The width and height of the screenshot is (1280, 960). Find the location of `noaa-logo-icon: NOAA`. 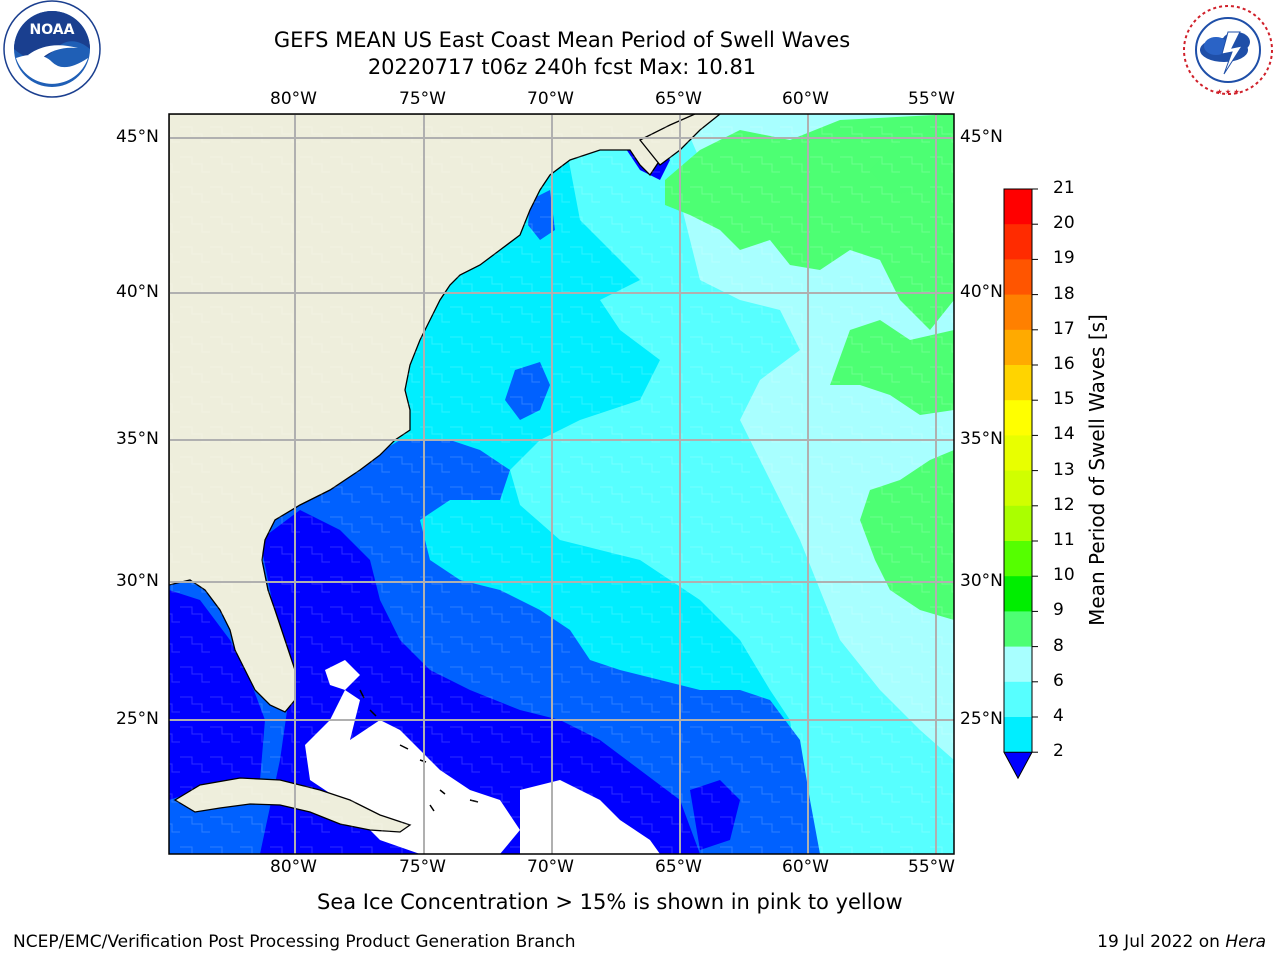

noaa-logo-icon: NOAA is located at coordinates (52, 49).